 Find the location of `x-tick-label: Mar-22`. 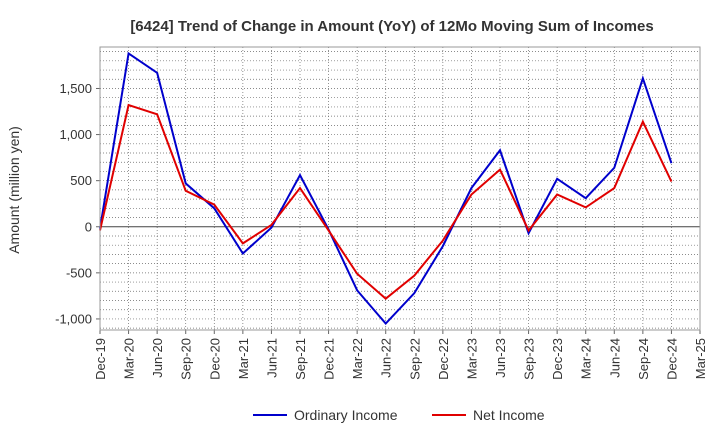

x-tick-label: Mar-22 is located at coordinates (357, 358).